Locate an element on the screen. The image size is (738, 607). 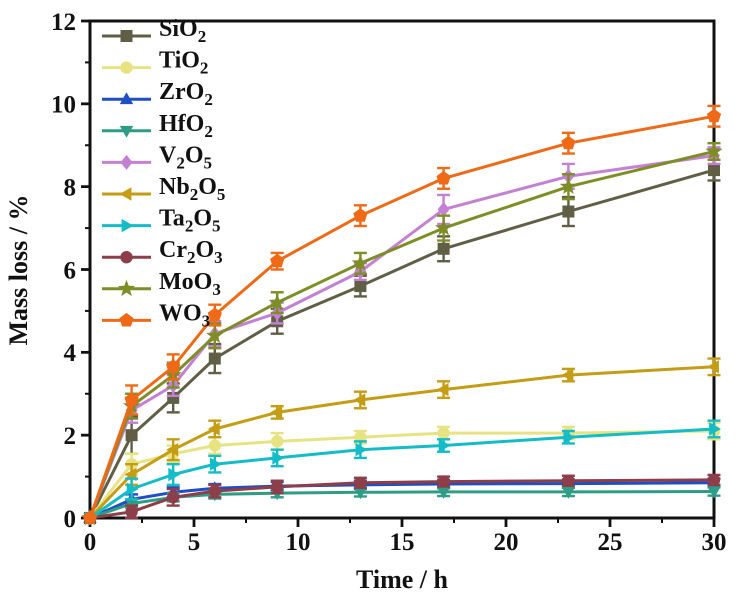
legend-label: MoO3 is located at coordinates (190, 284).